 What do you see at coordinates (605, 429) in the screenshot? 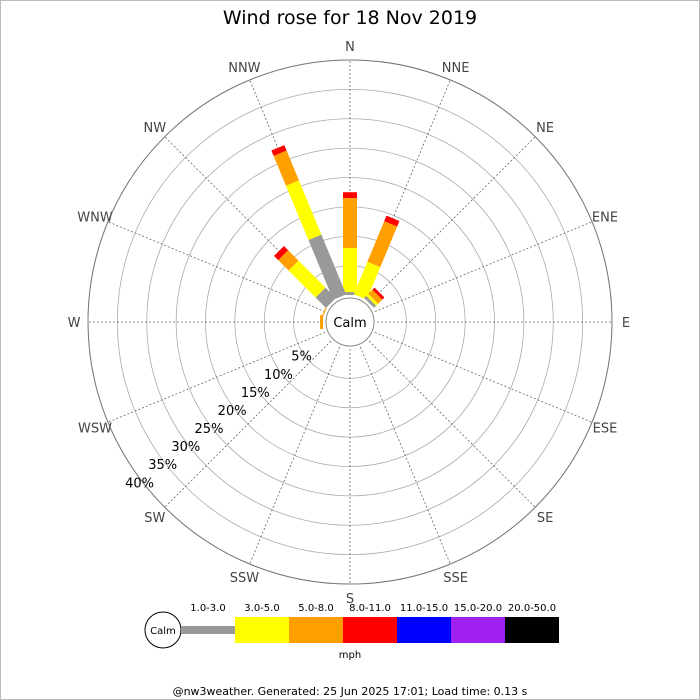
I see `direction-label-ese: ESE` at bounding box center [605, 429].